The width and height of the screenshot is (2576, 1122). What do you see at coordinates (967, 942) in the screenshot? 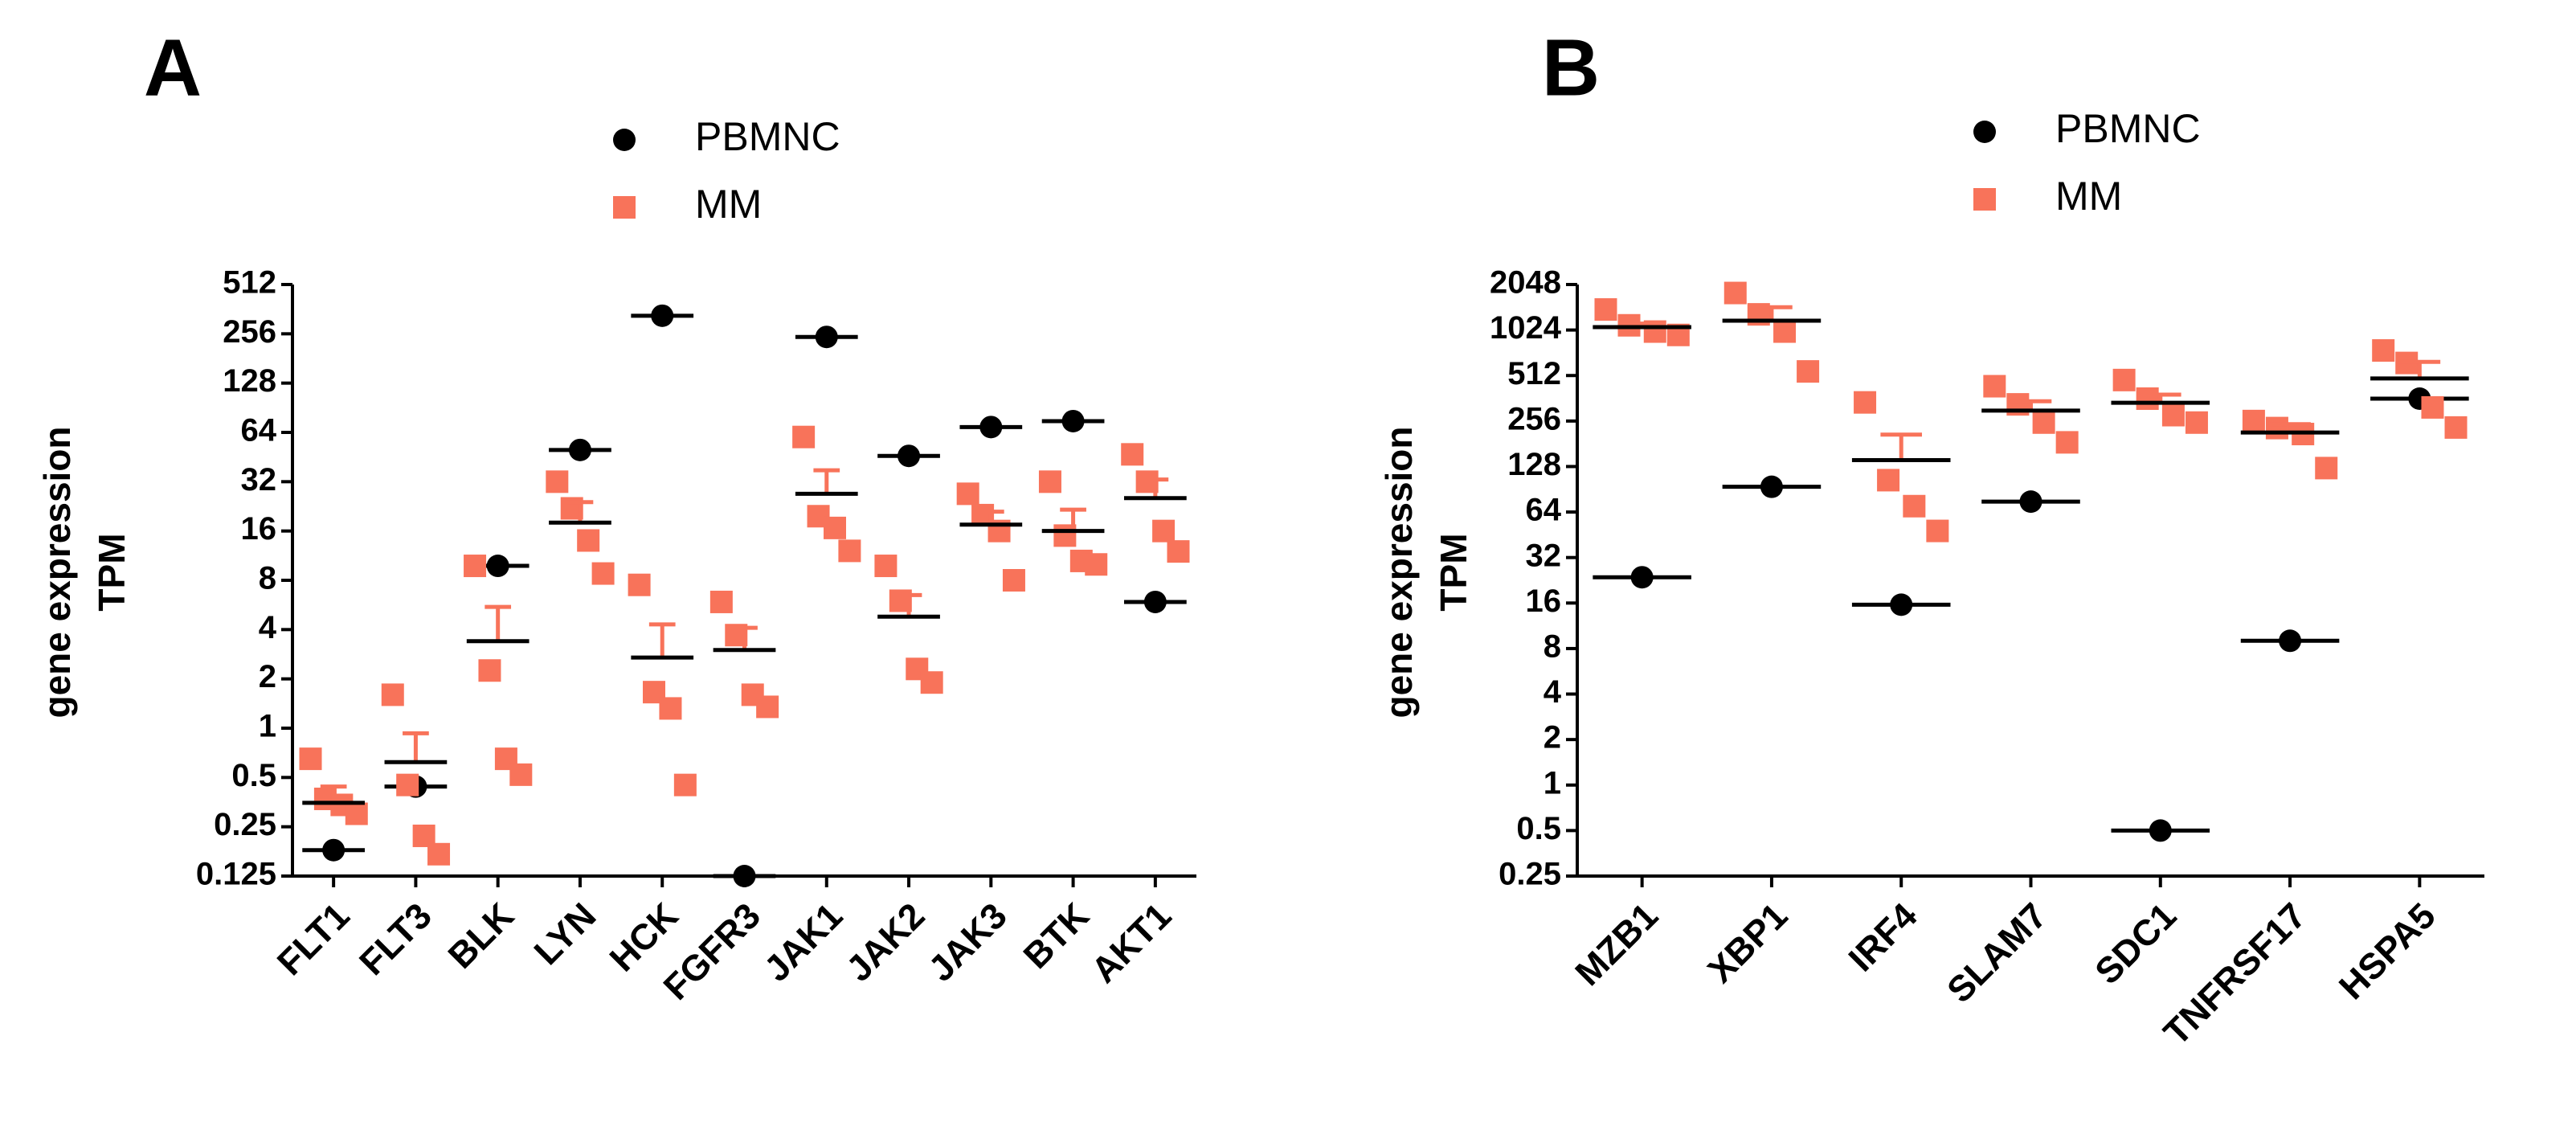
I see `x-tick-label: JAK3` at bounding box center [967, 942].